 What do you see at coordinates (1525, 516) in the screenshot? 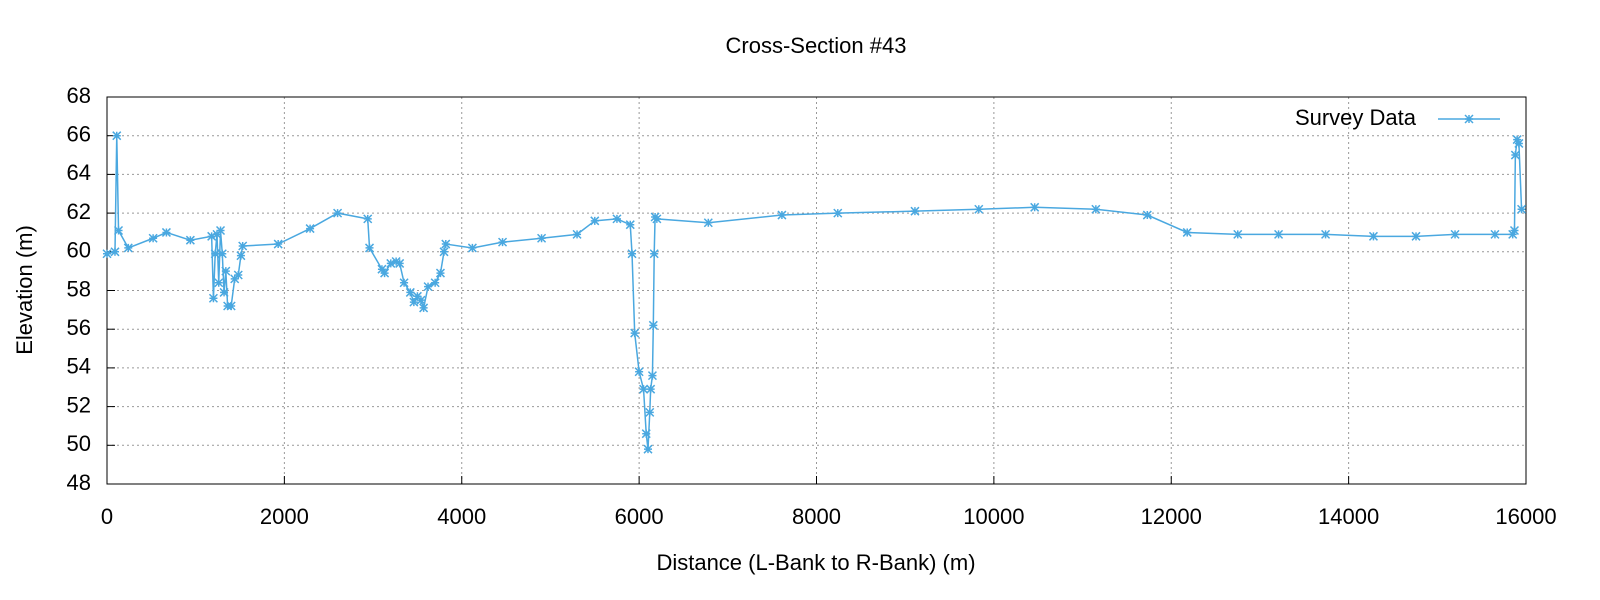
I see `x-tick-label: 16000` at bounding box center [1525, 516].